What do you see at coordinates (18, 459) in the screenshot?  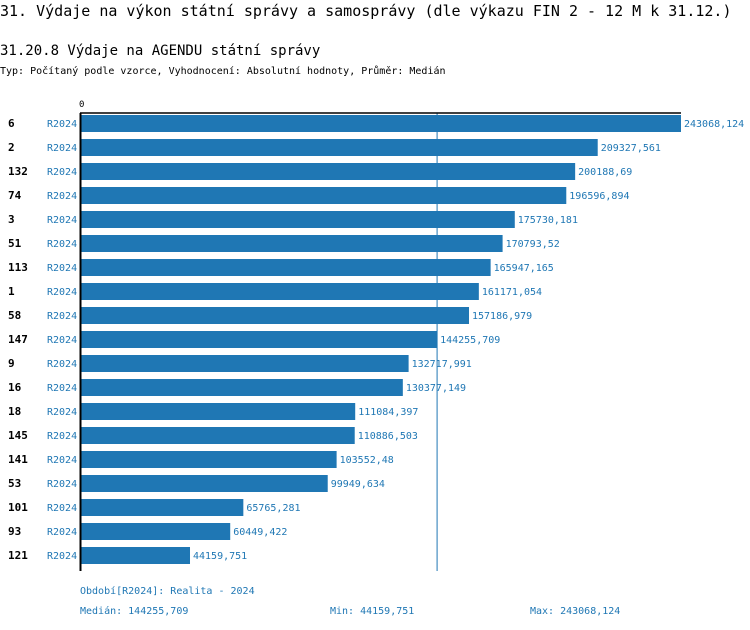 I see `category-label: 141` at bounding box center [18, 459].